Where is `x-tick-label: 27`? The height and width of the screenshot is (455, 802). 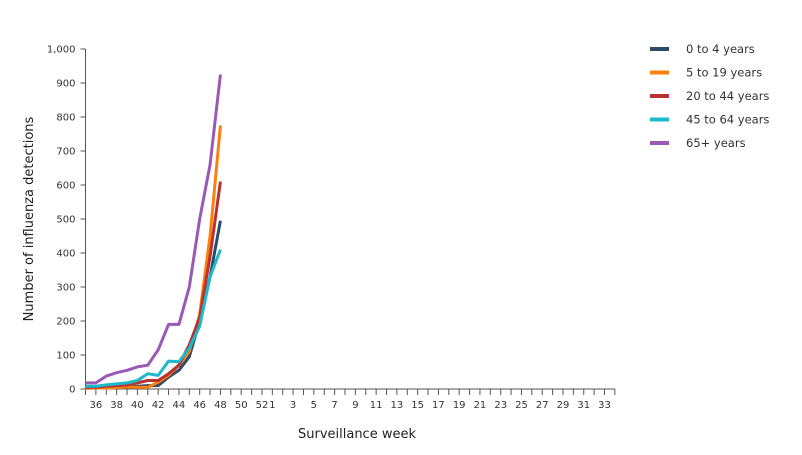
x-tick-label: 27 is located at coordinates (542, 405).